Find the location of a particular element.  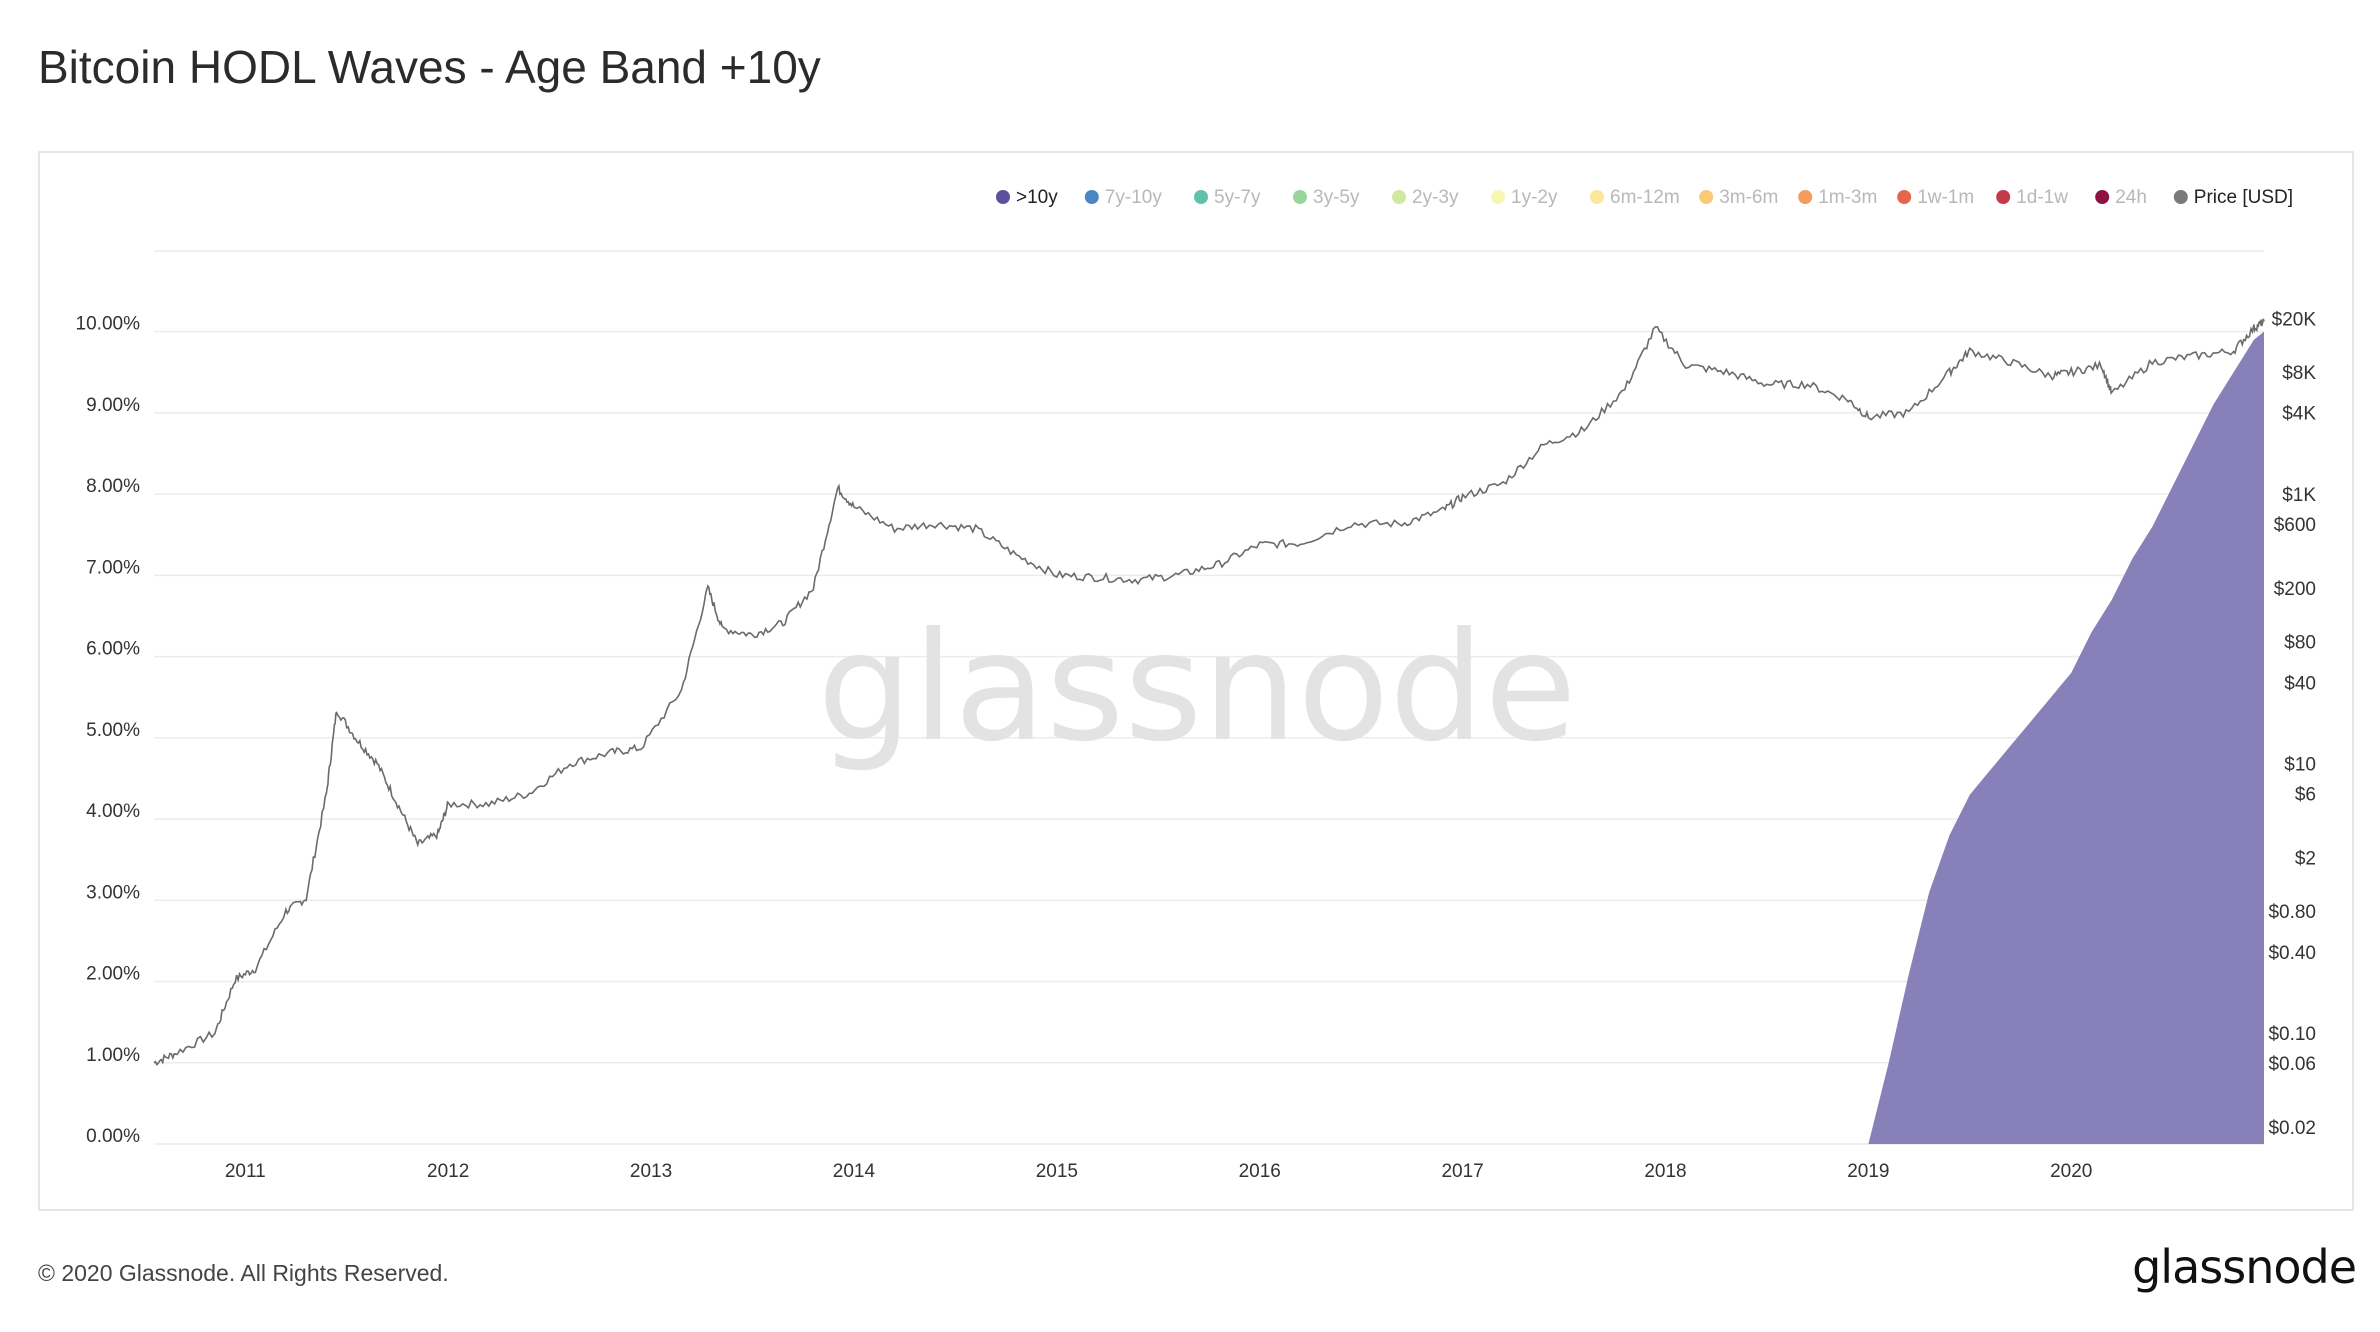

legend-item-label: 2y-3y is located at coordinates (1435, 197).